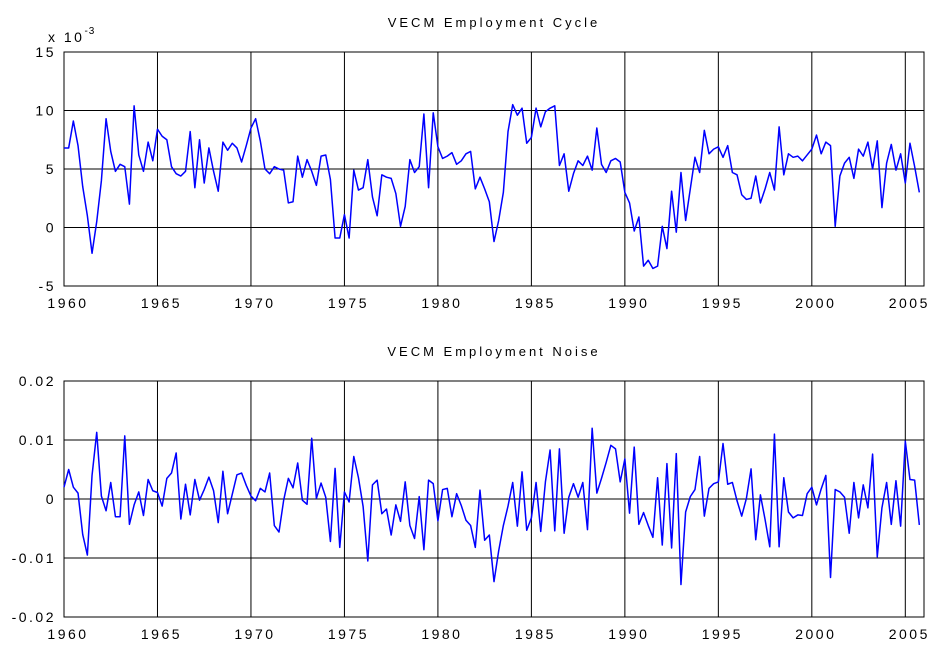 The width and height of the screenshot is (930, 648). I want to click on multiplier-base: x 10, so click(66, 37).